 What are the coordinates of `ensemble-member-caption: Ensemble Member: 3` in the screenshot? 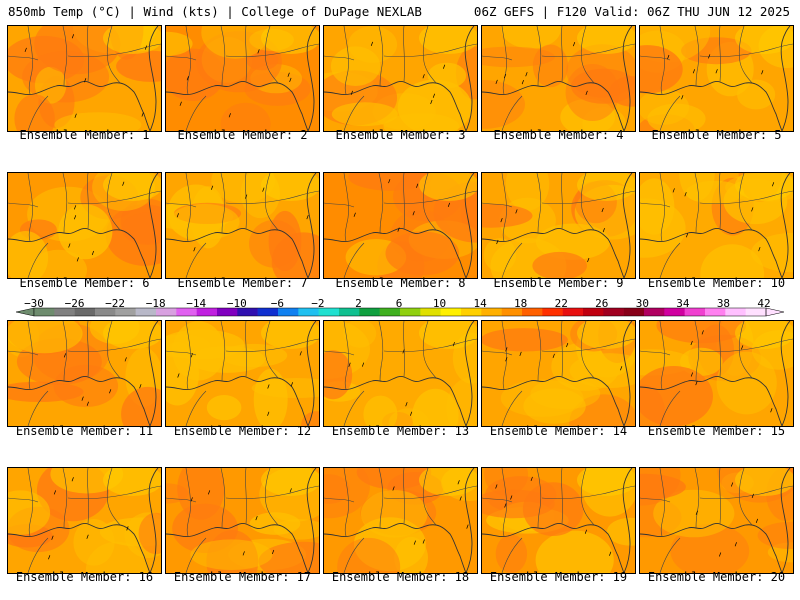 It's located at (400, 135).